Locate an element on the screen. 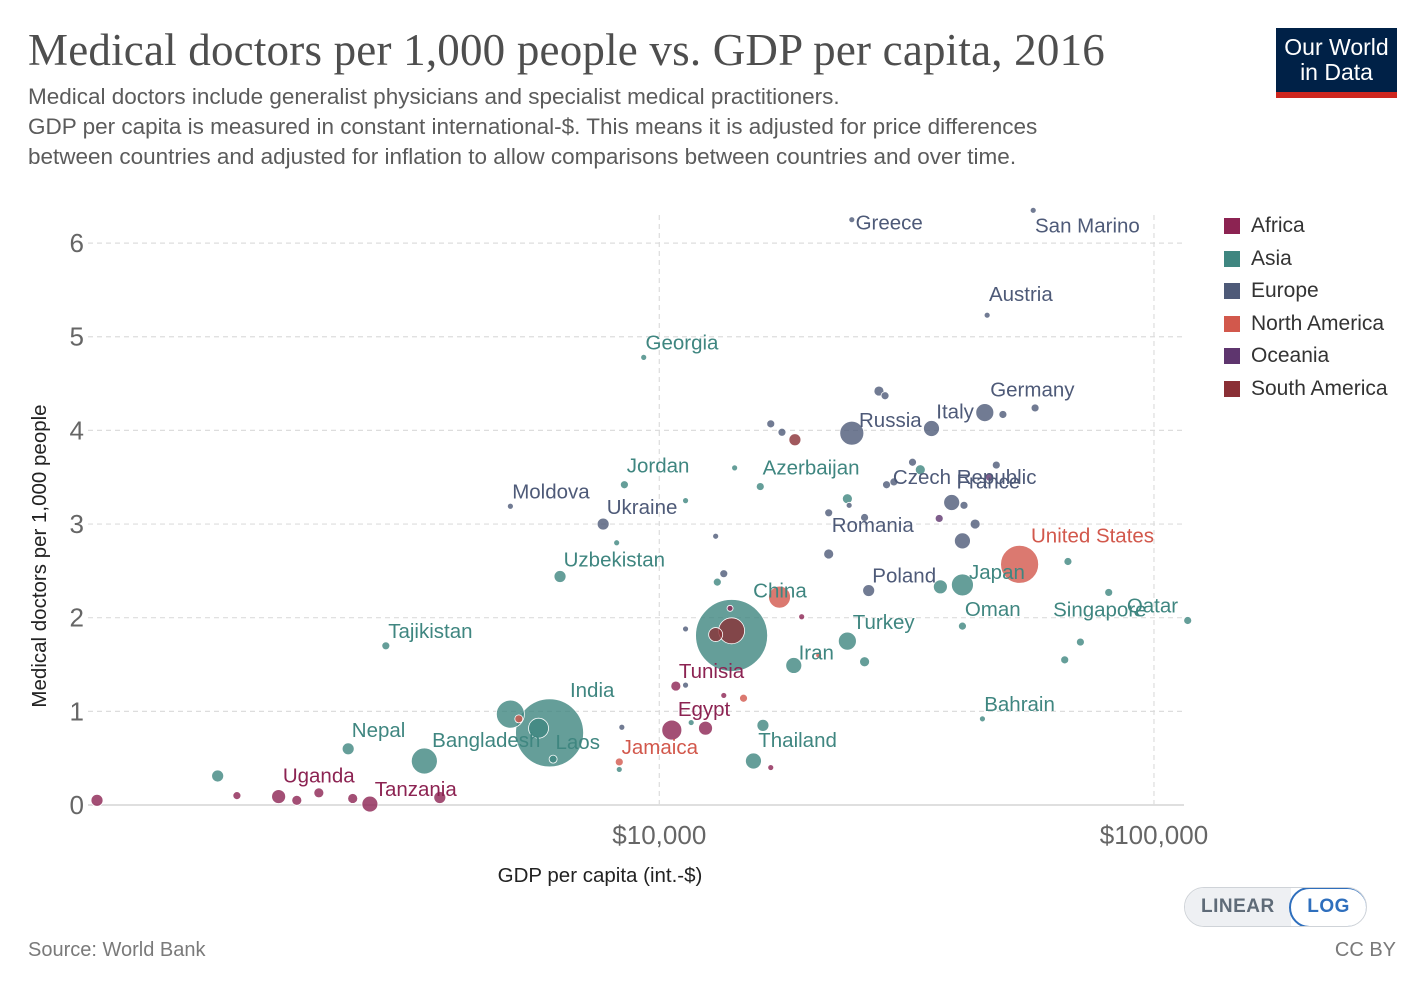  x-tick-label: $100,000 is located at coordinates (1154, 835).